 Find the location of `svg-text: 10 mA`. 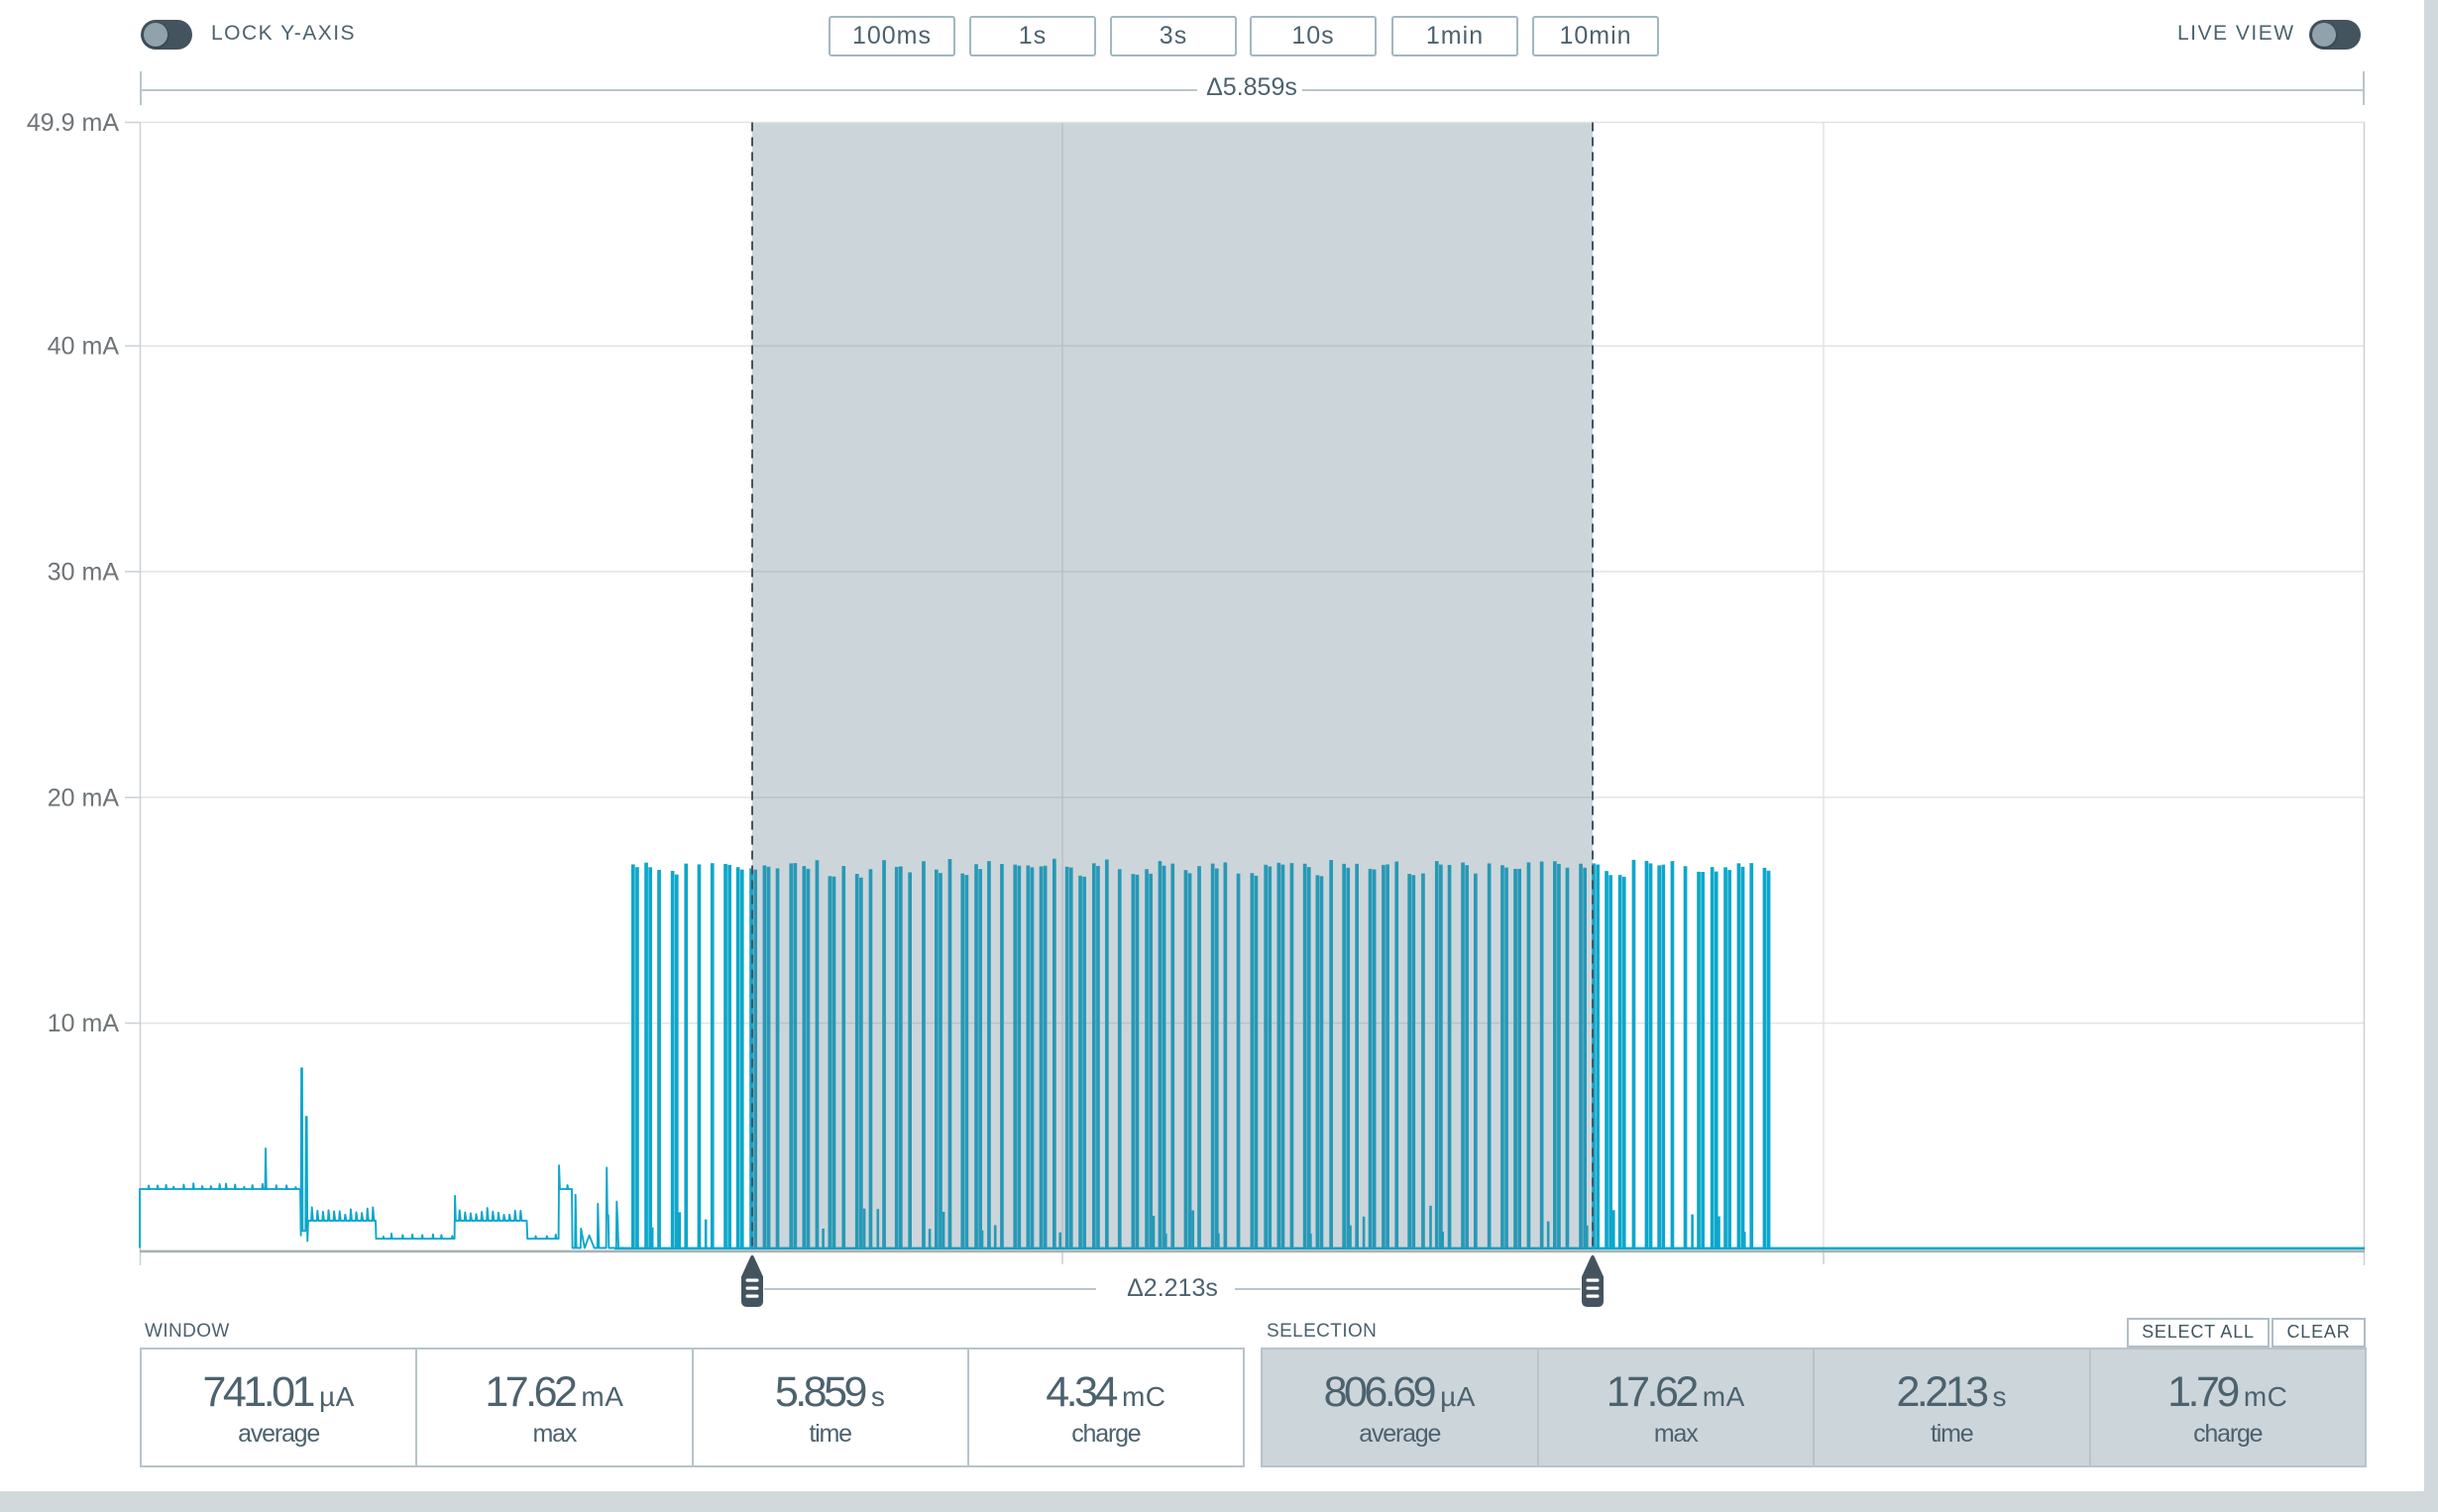

svg-text: 10 mA is located at coordinates (84, 1024).